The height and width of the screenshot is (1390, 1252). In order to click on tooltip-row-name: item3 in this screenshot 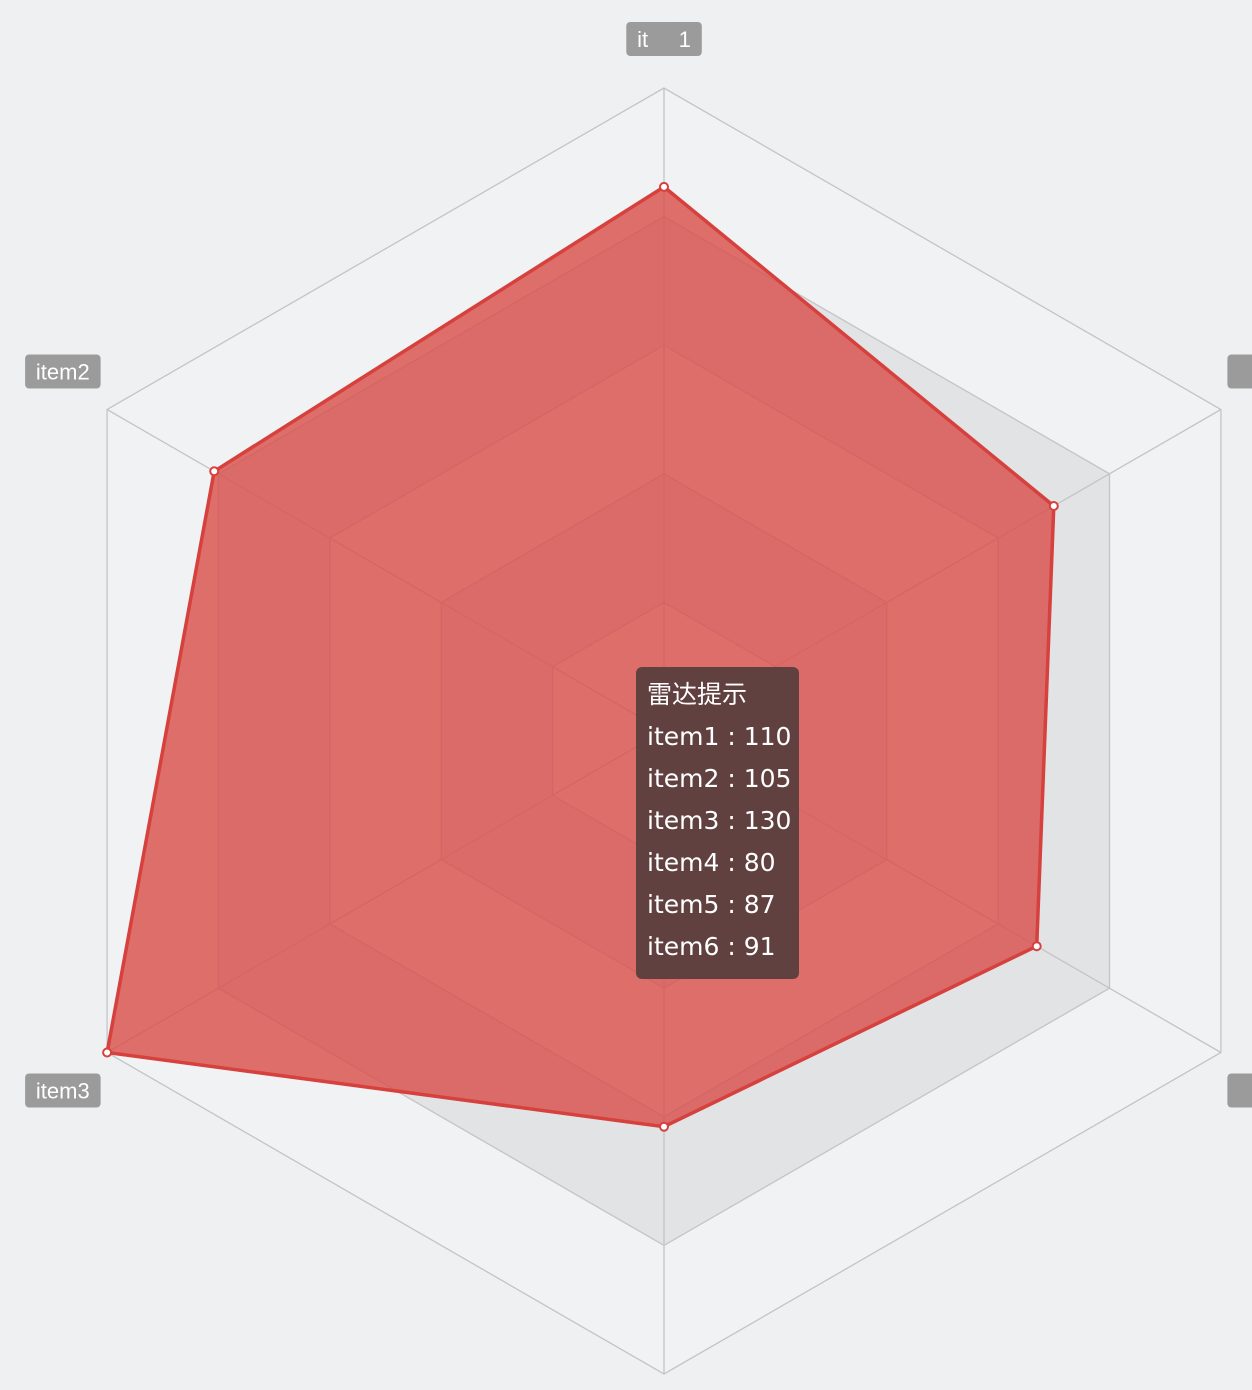, I will do `click(683, 820)`.